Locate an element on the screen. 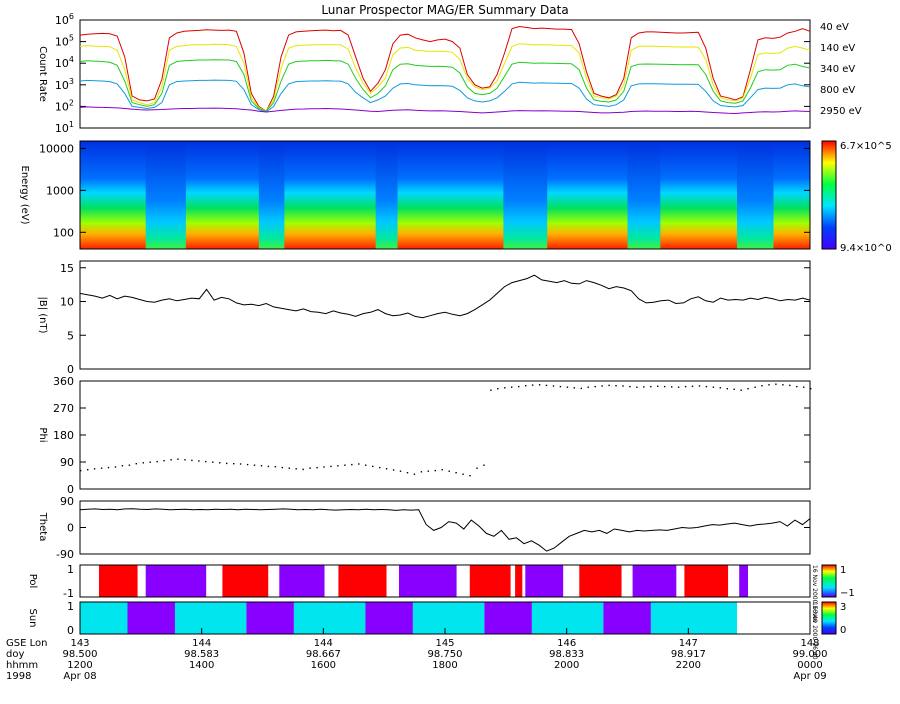  bfield-line is located at coordinates (445, 296).